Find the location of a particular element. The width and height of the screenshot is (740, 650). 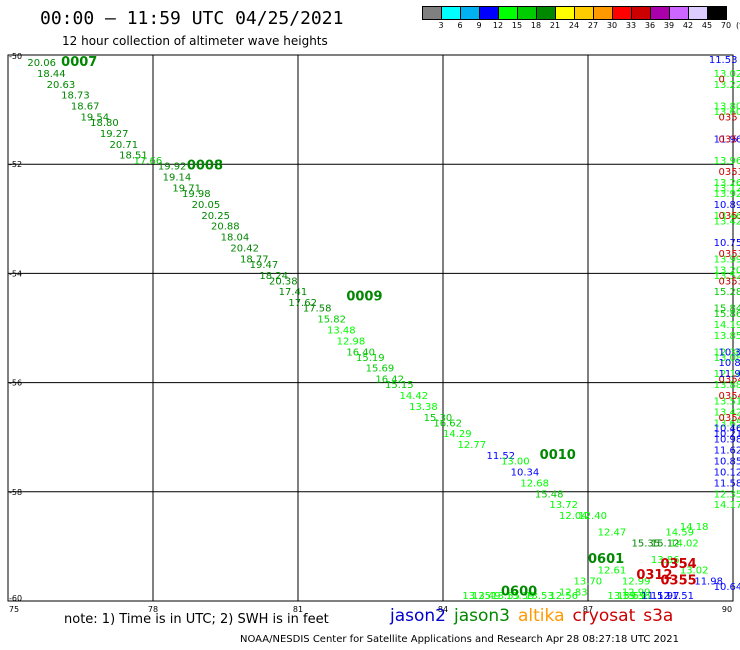

legend-tick-label: 6 is located at coordinates (460, 25).